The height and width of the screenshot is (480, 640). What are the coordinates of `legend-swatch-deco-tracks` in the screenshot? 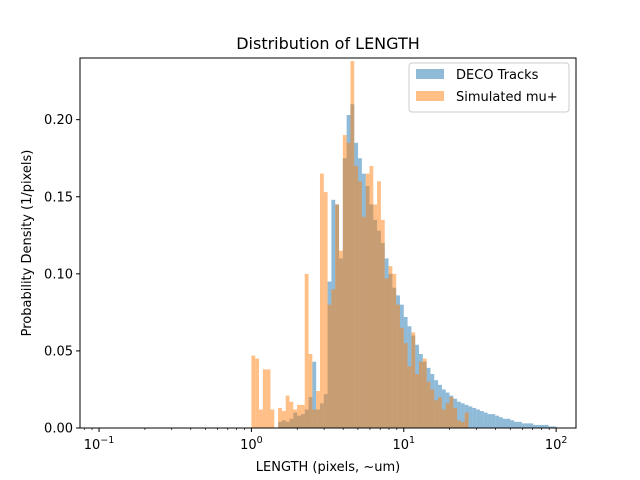 It's located at (430, 74).